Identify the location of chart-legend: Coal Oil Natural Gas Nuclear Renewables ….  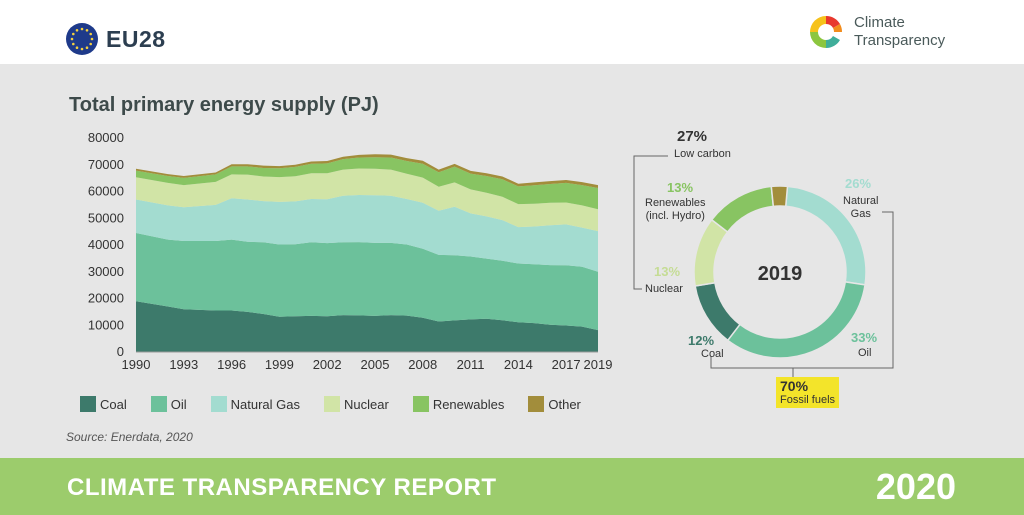
(342, 404).